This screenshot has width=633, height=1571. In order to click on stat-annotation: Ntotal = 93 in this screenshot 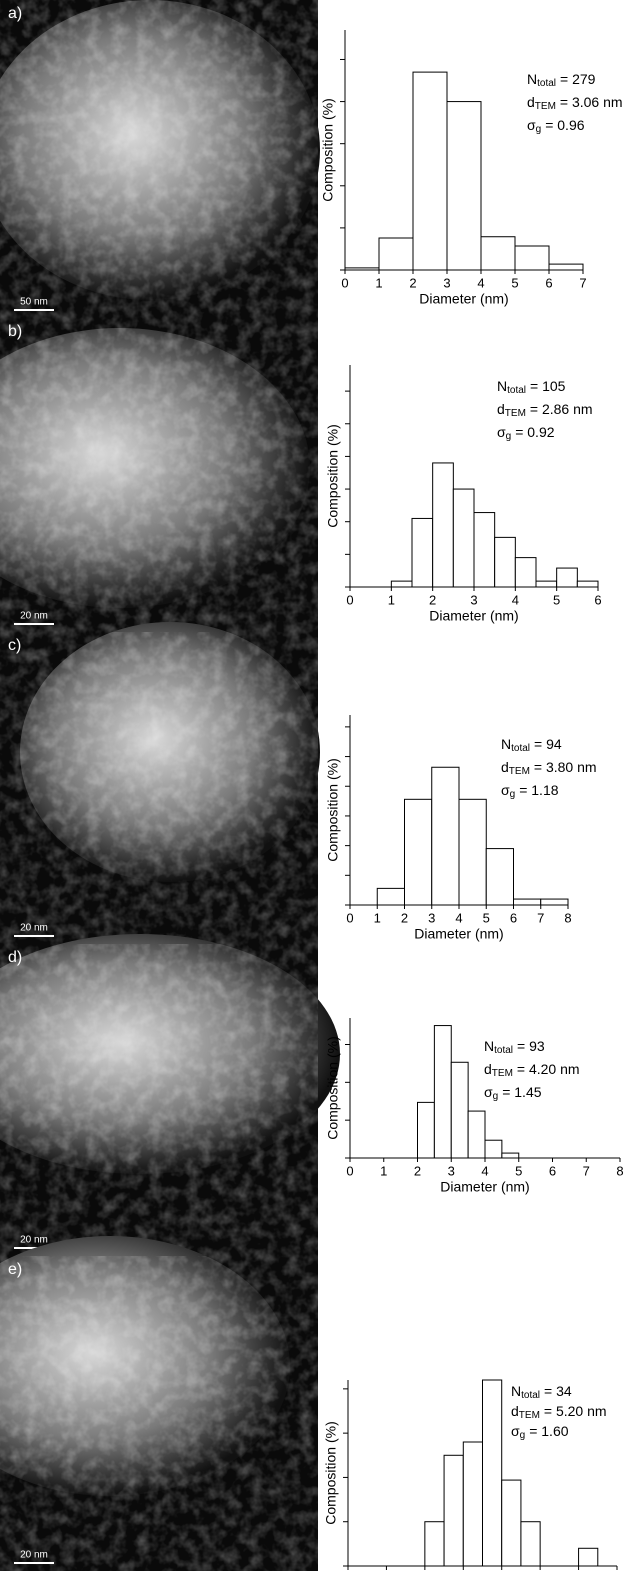, I will do `click(514, 1047)`.